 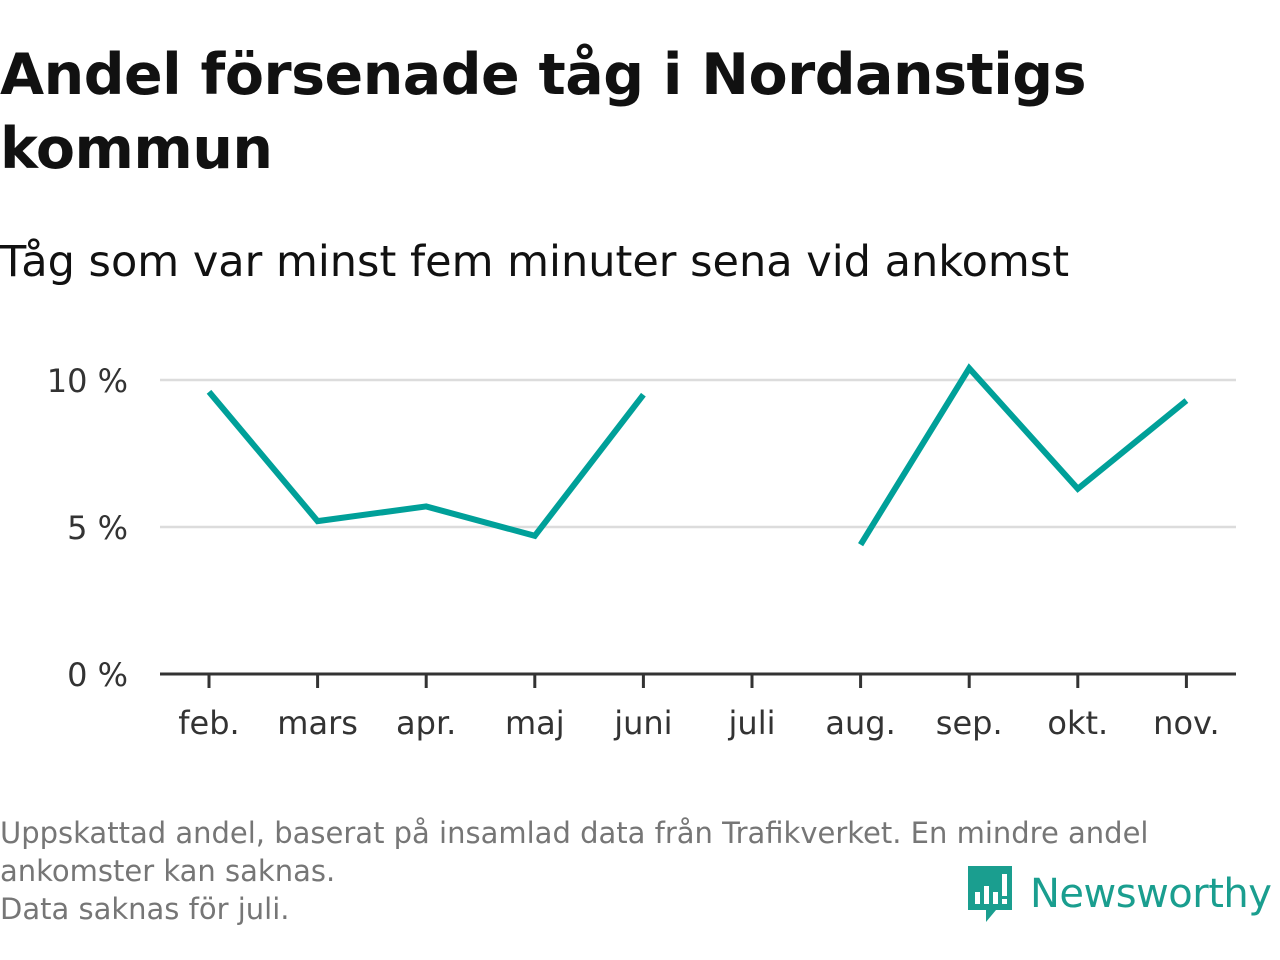 I want to click on x-tick-label: okt., so click(x=1077, y=723).